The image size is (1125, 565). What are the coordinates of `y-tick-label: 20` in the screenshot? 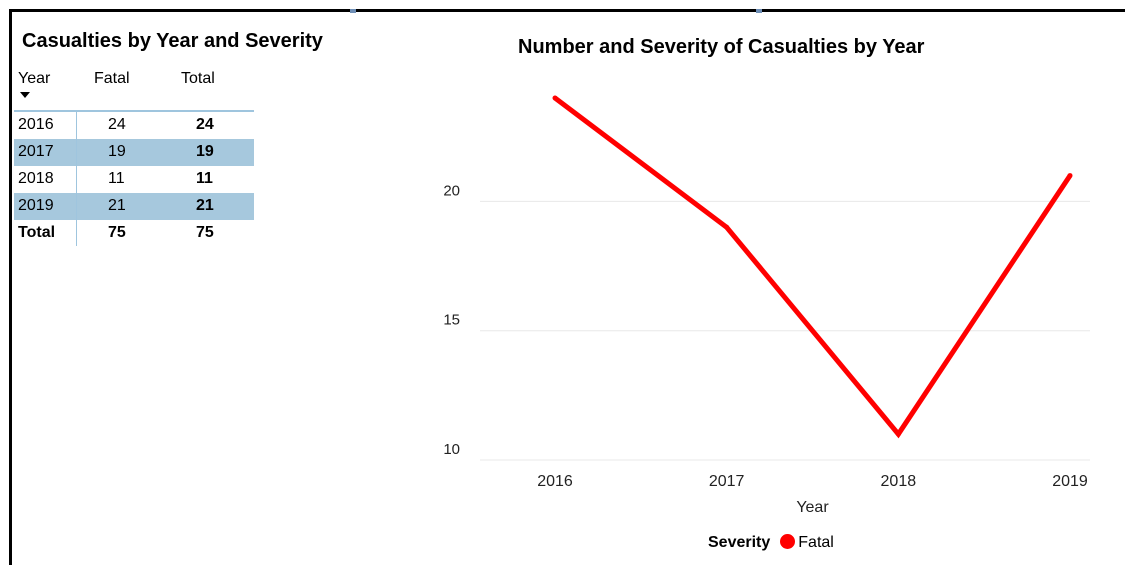 It's located at (451, 190).